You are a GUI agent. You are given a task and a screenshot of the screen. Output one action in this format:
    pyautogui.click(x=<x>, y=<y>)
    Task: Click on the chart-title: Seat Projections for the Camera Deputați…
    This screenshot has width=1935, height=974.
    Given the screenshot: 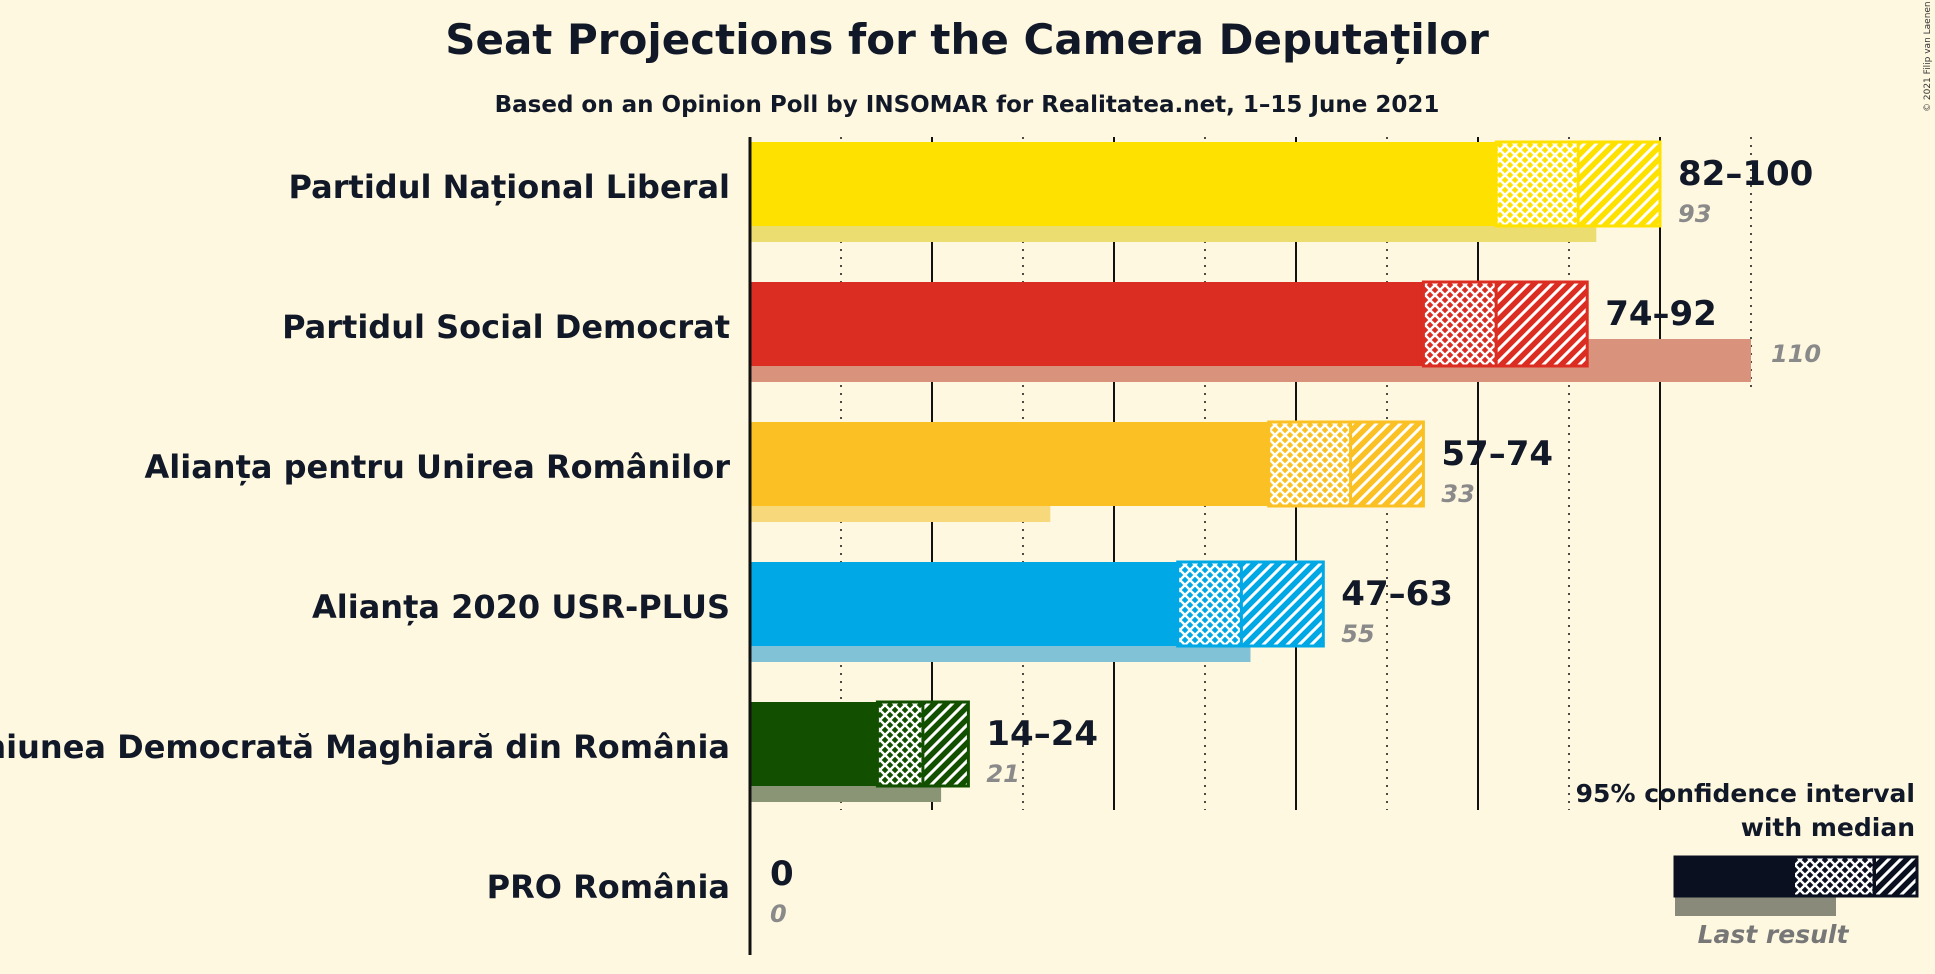 What is the action you would take?
    pyautogui.click(x=967, y=40)
    